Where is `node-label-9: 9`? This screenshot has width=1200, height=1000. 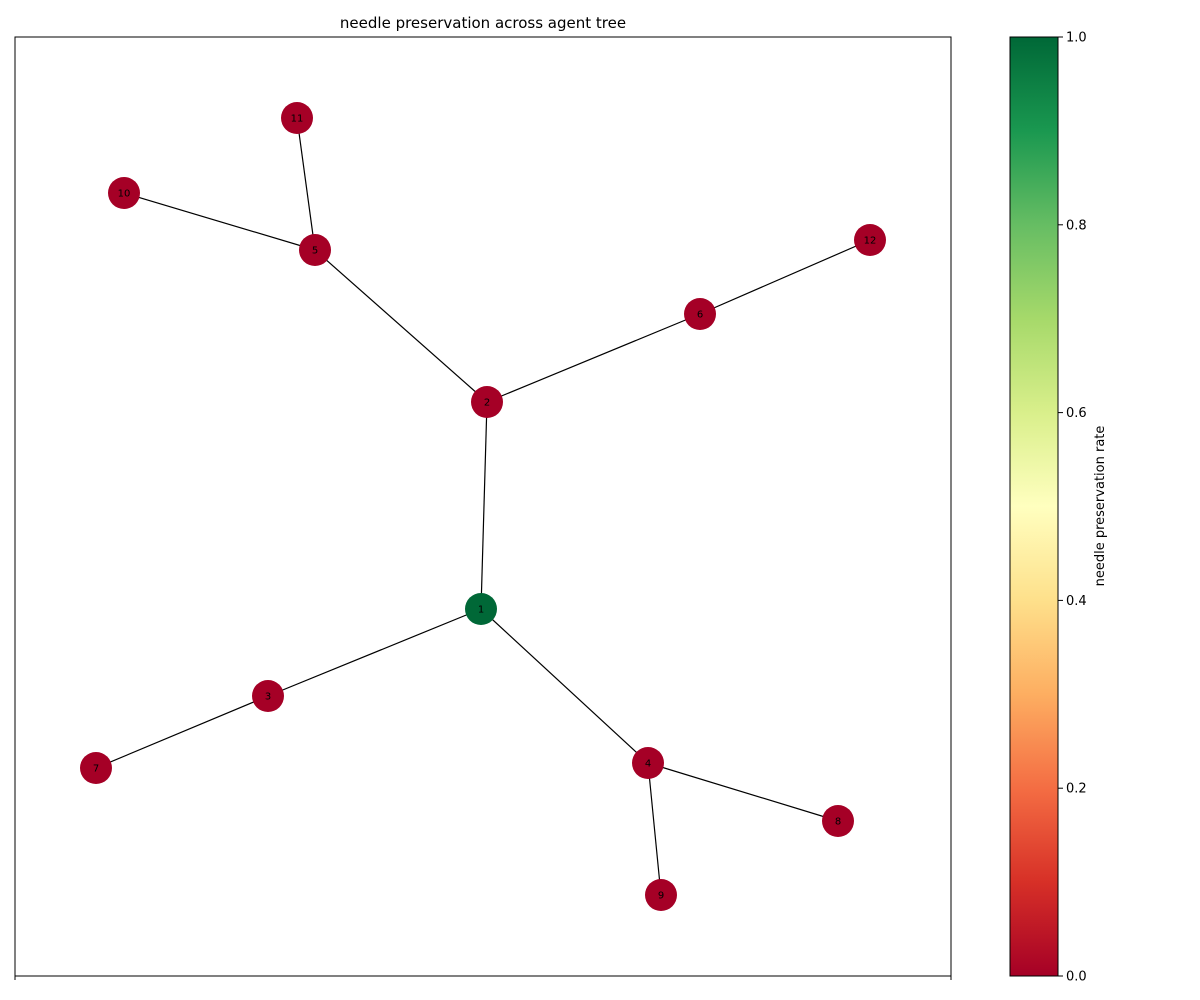
node-label-9: 9 is located at coordinates (661, 896).